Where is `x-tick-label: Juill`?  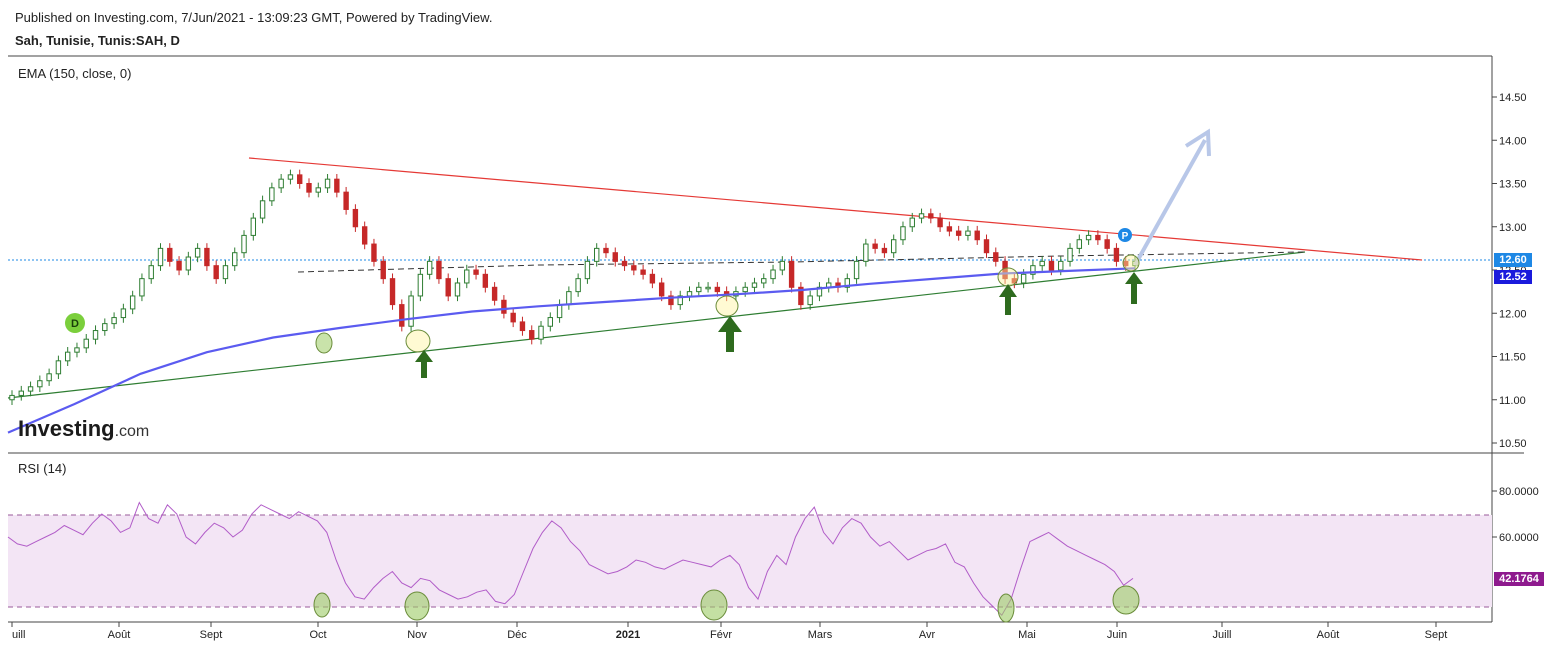 x-tick-label: Juill is located at coordinates (1222, 635).